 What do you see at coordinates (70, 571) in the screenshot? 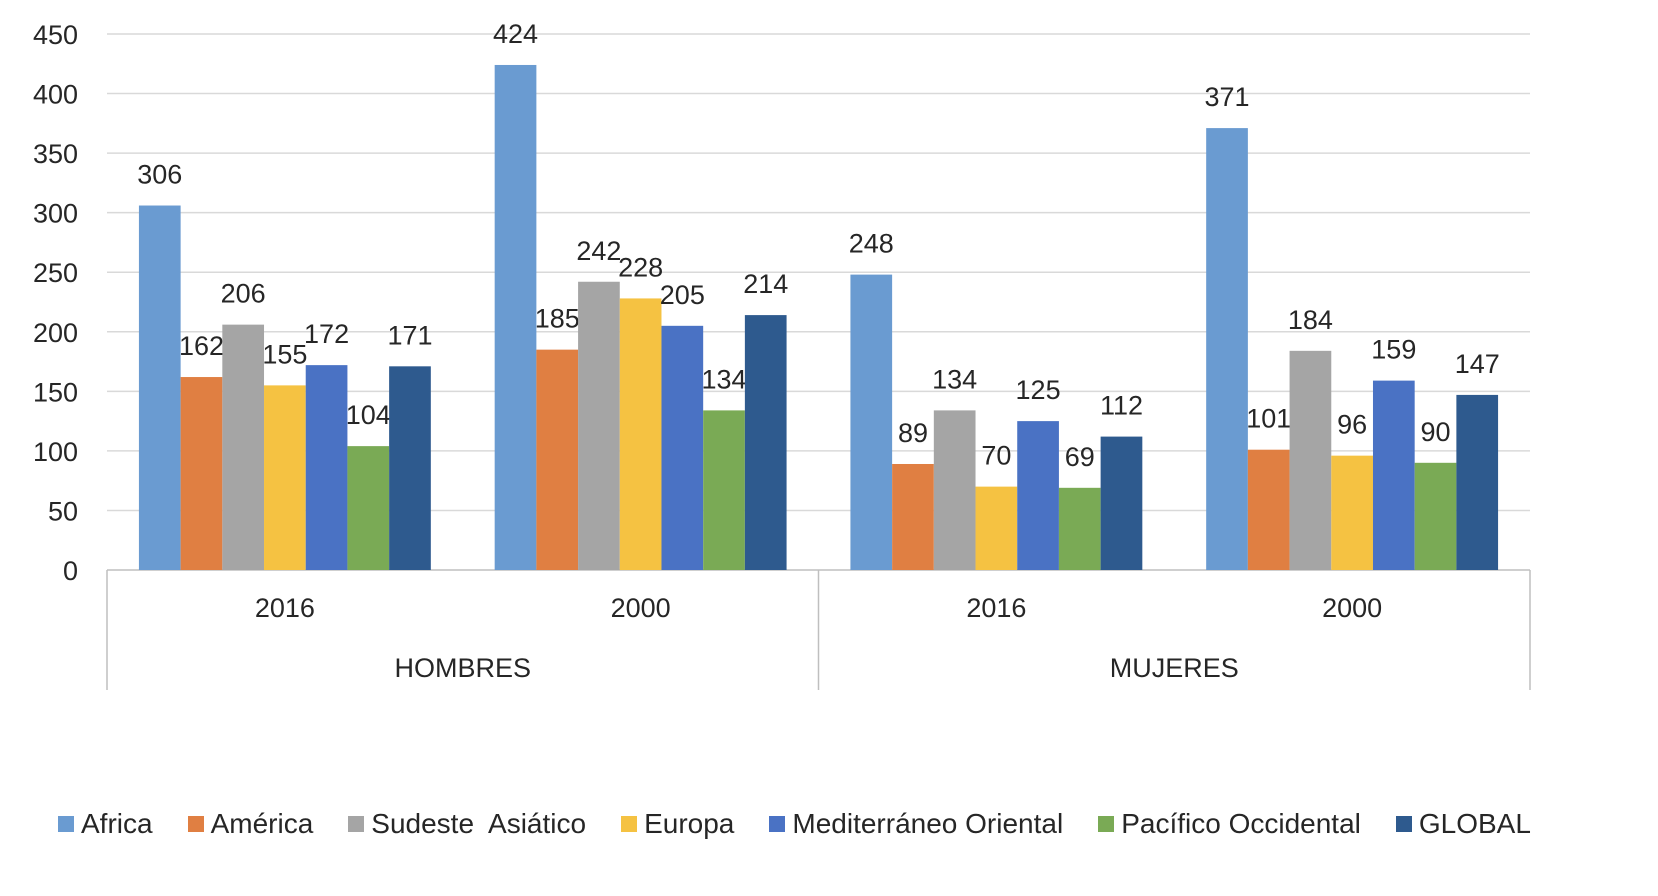
I see `y-tick-label: 0` at bounding box center [70, 571].